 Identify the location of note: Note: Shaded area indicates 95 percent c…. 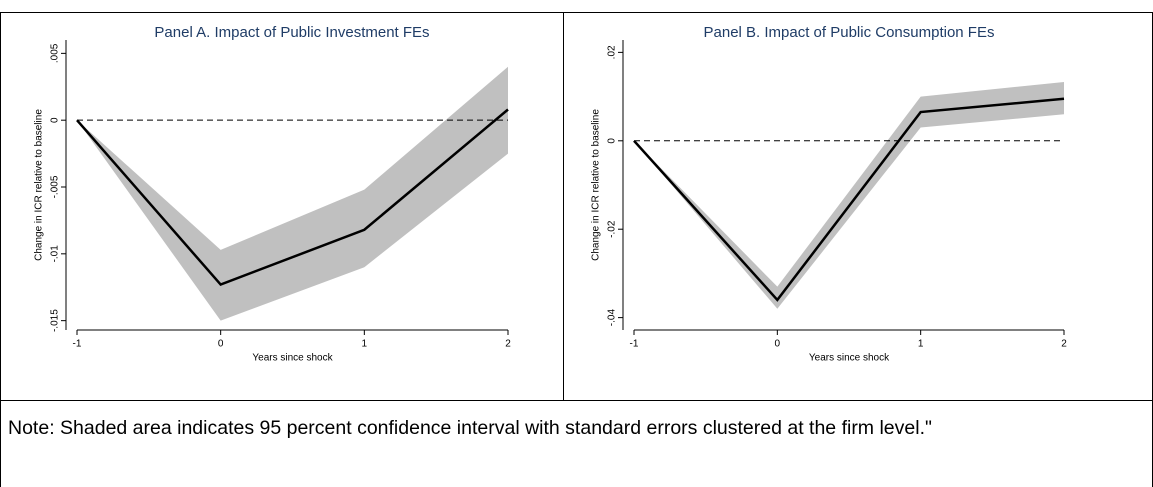
(470, 428).